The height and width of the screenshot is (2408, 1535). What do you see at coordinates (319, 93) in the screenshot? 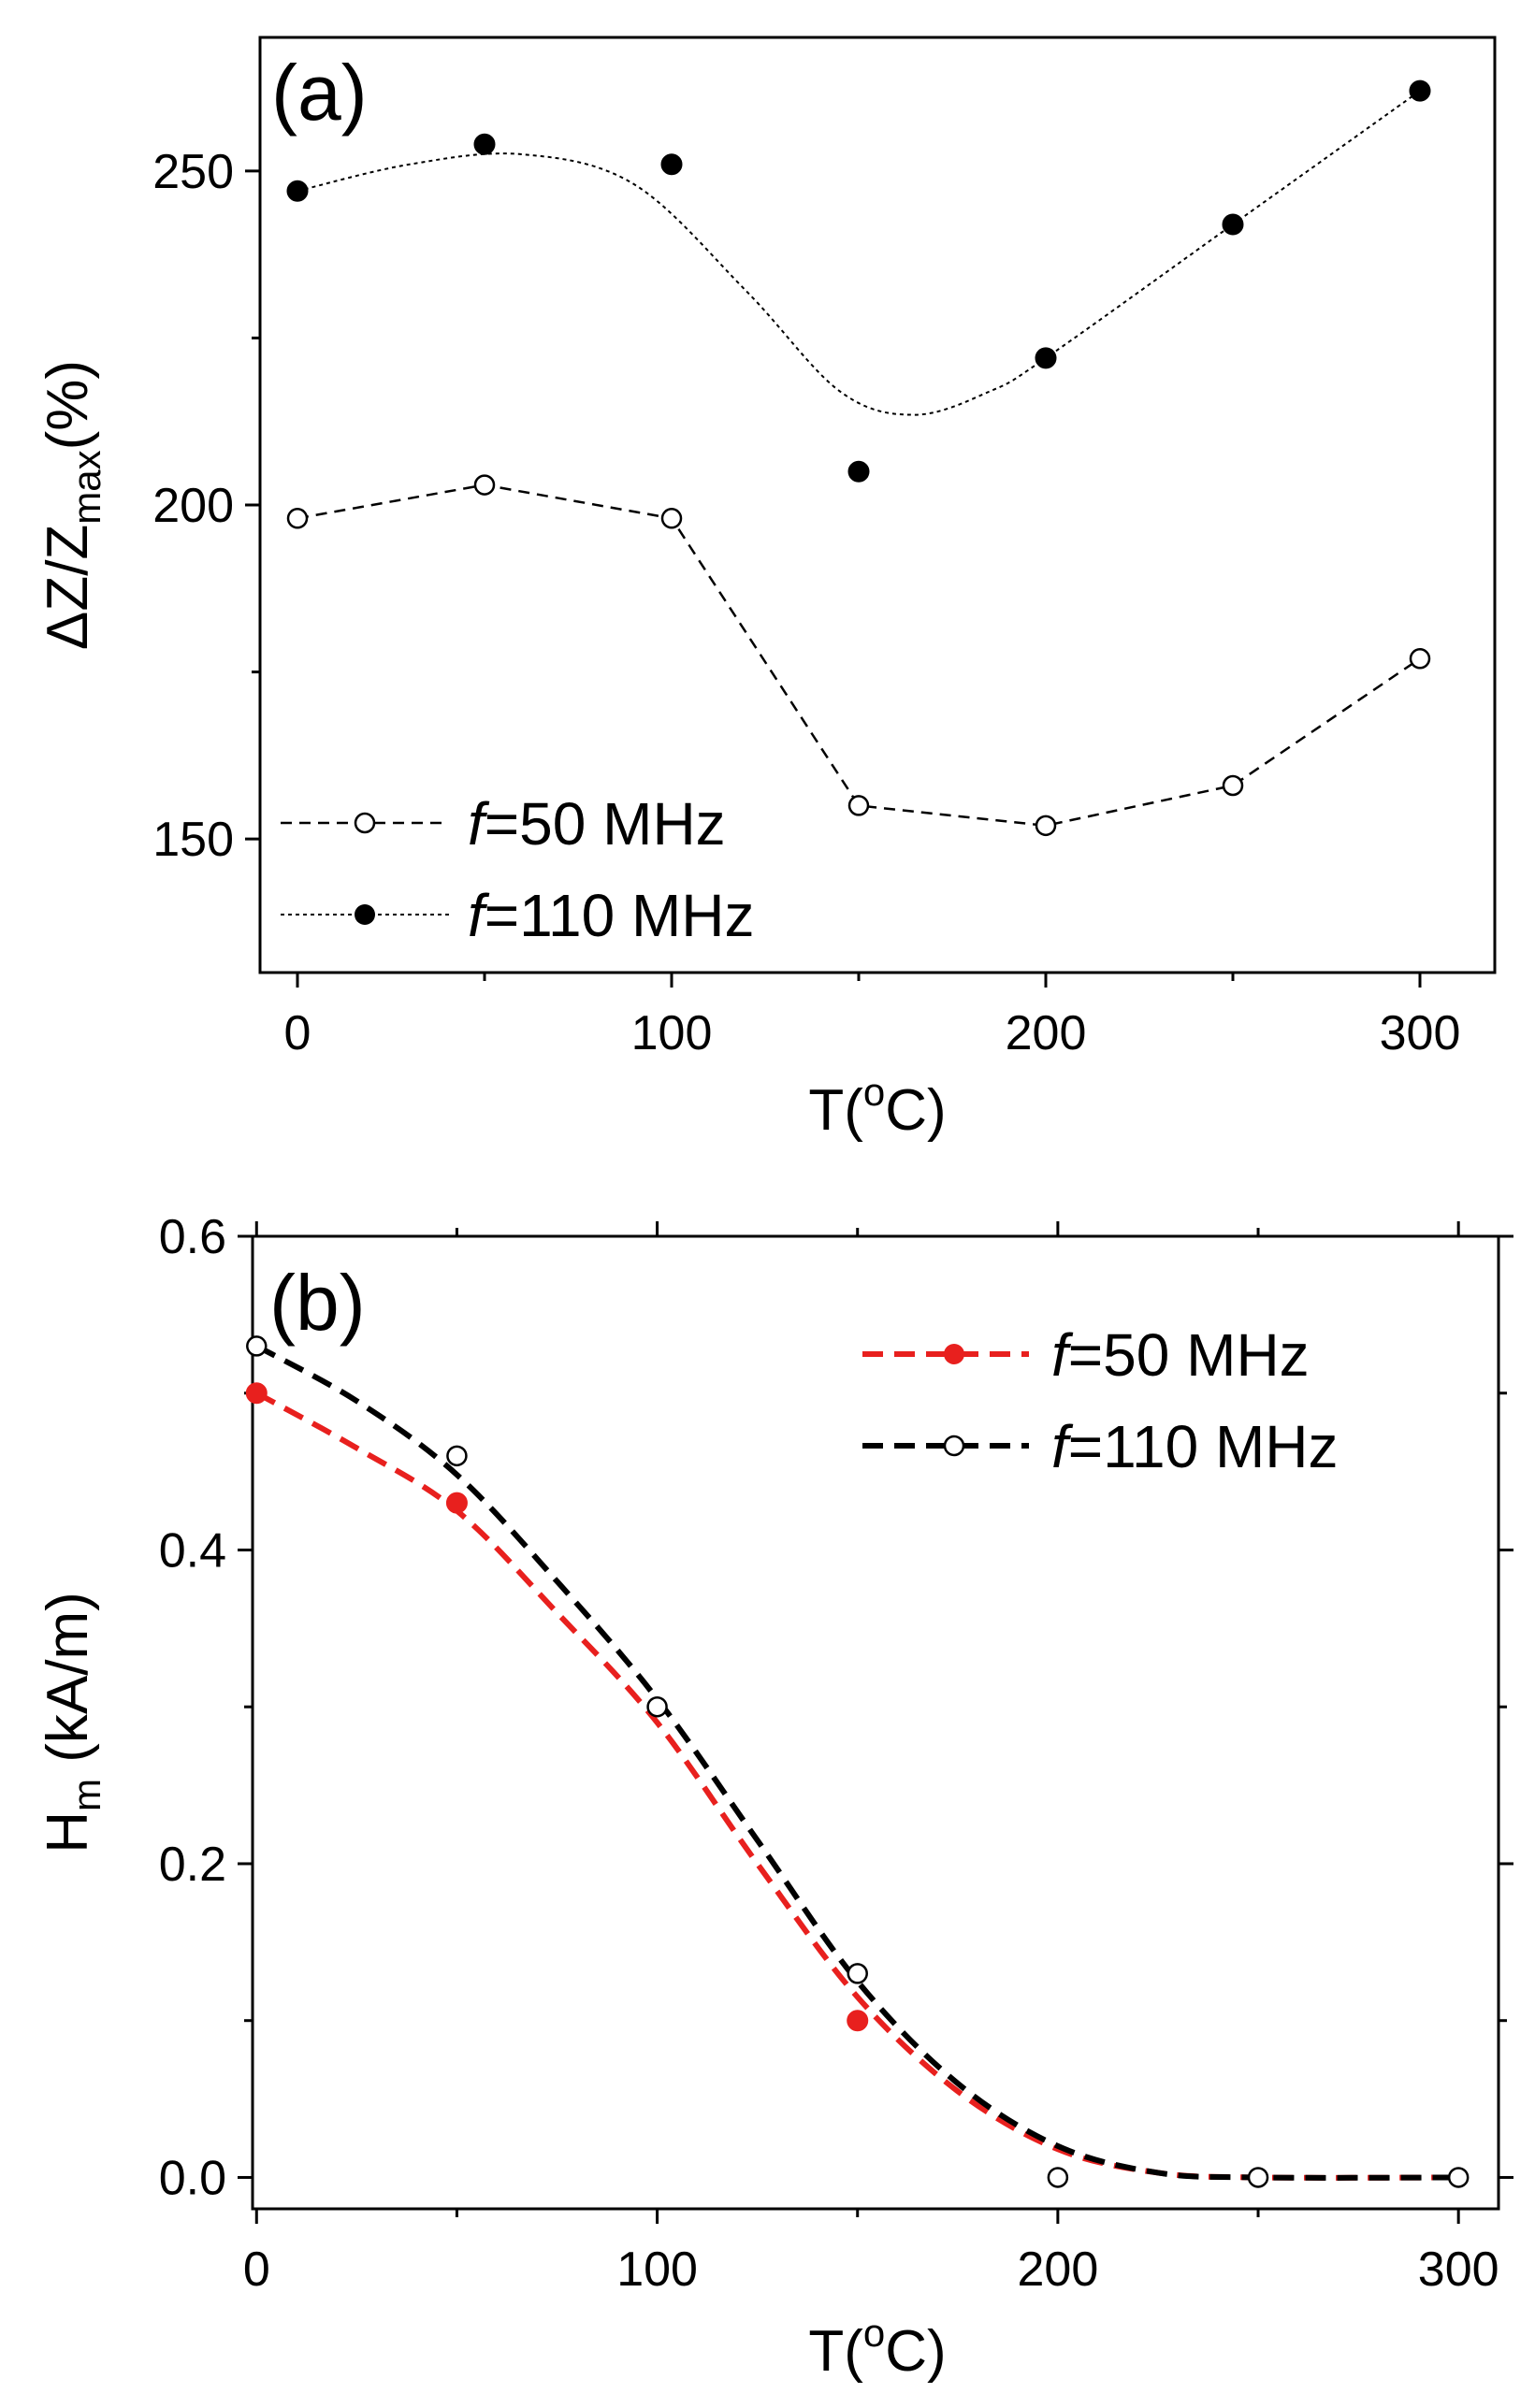
I see `panel-a-label: (a)` at bounding box center [319, 93].